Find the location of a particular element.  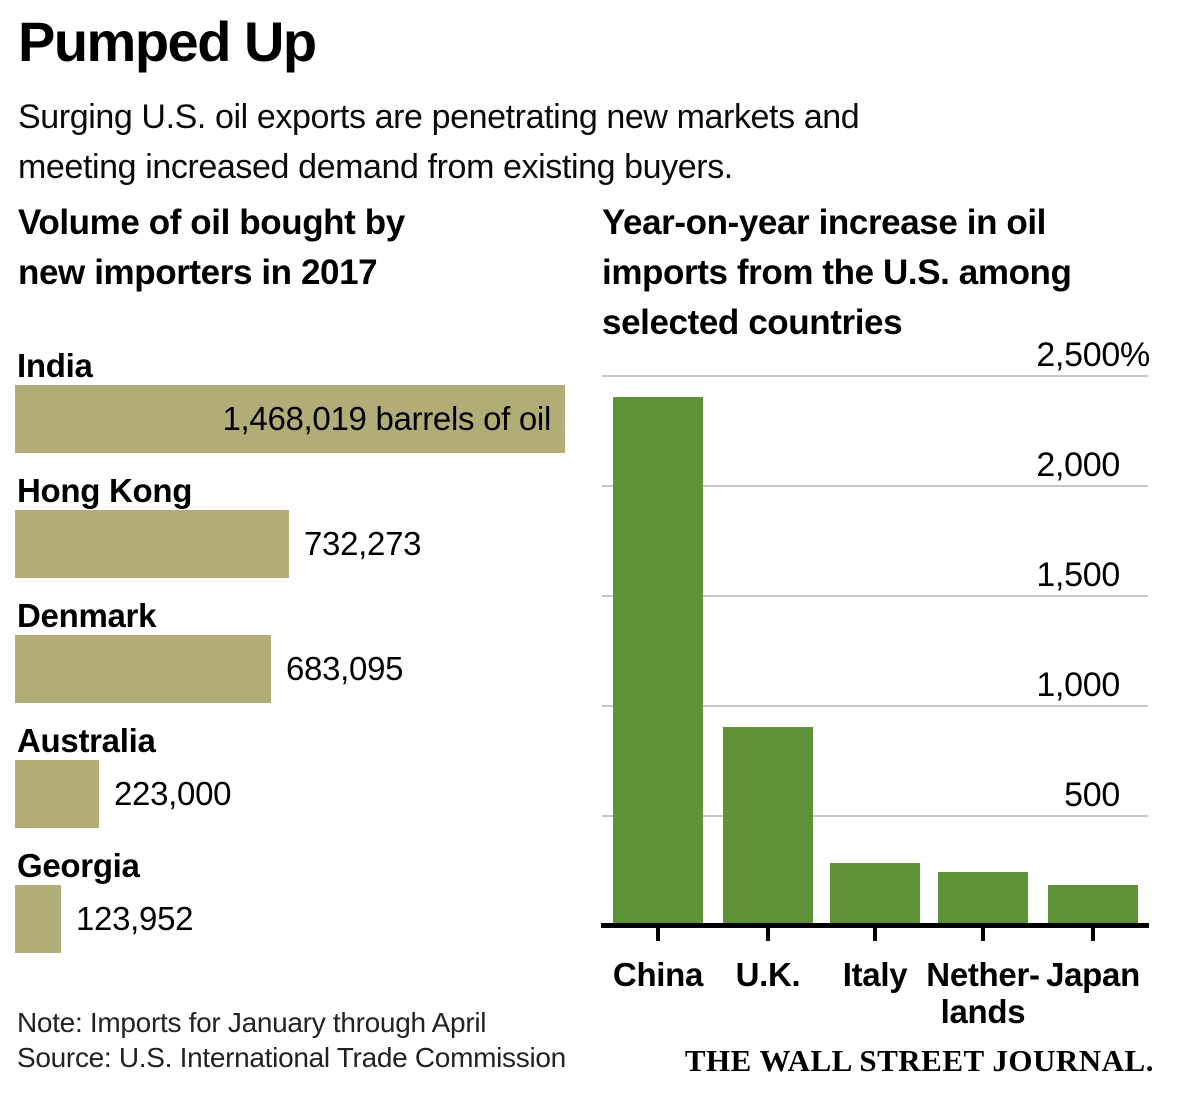

y-axis-label-2500-number: 2,500 is located at coordinates (1078, 355).